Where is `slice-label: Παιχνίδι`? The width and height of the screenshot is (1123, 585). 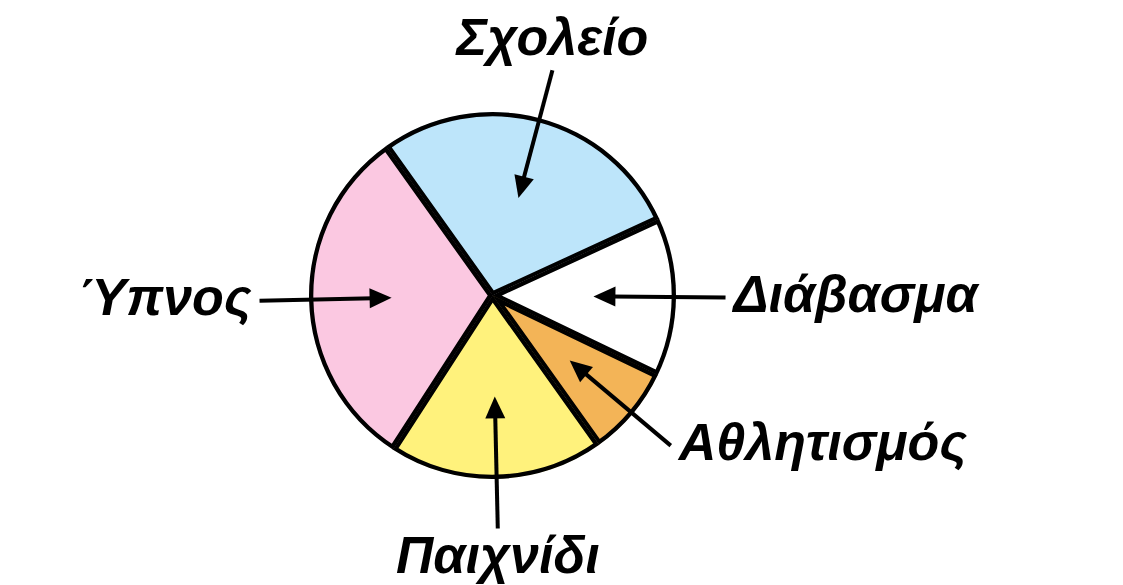 slice-label: Παιχνίδι is located at coordinates (497, 554).